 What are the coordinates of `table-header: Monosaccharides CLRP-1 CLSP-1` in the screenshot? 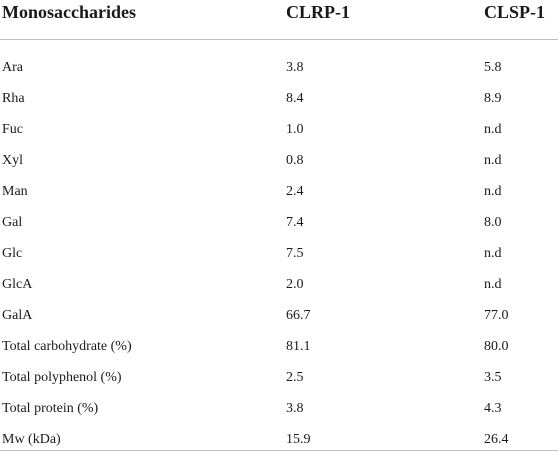 It's located at (279, 20).